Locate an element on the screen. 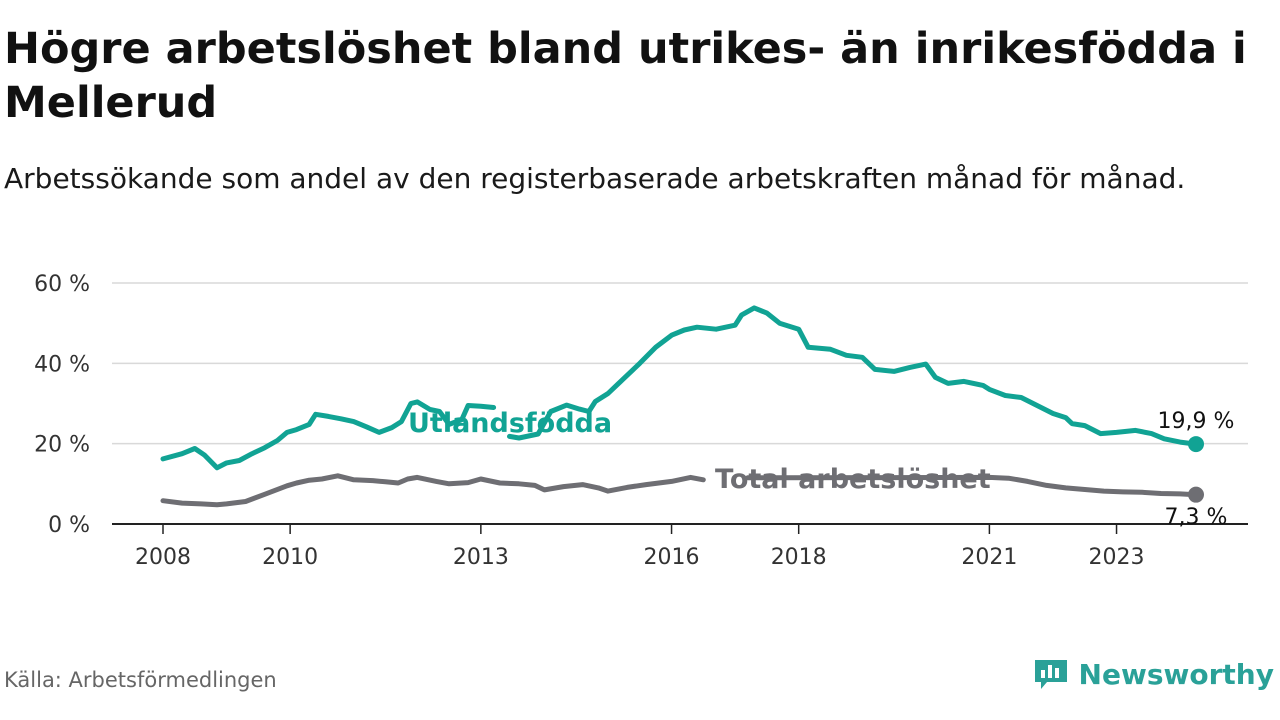 This screenshot has width=1280, height=720. x-tick-label: 2018 is located at coordinates (799, 557).